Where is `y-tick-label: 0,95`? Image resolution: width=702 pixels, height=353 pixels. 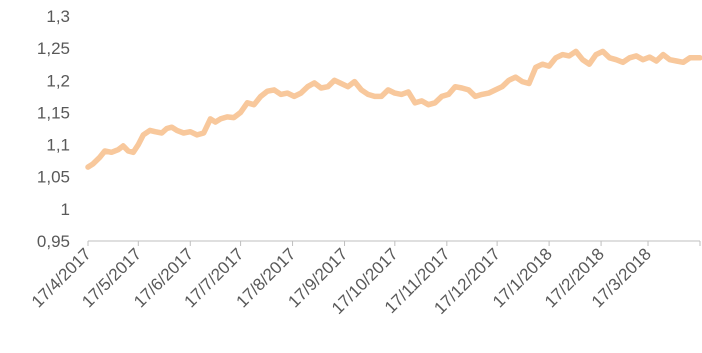
y-tick-label: 0,95 is located at coordinates (53, 241).